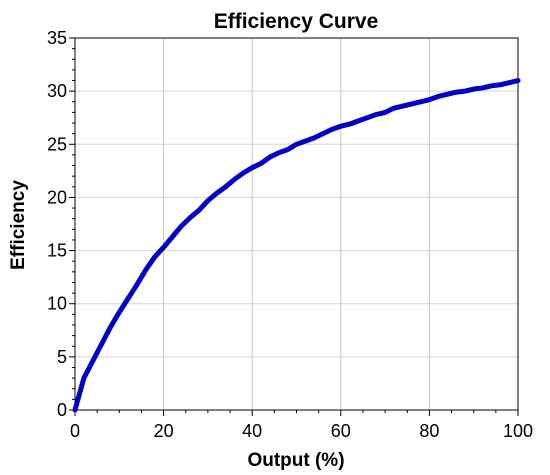 This screenshot has width=550, height=475. Describe the element at coordinates (57, 144) in the screenshot. I see `y-tick-label: 25` at that location.